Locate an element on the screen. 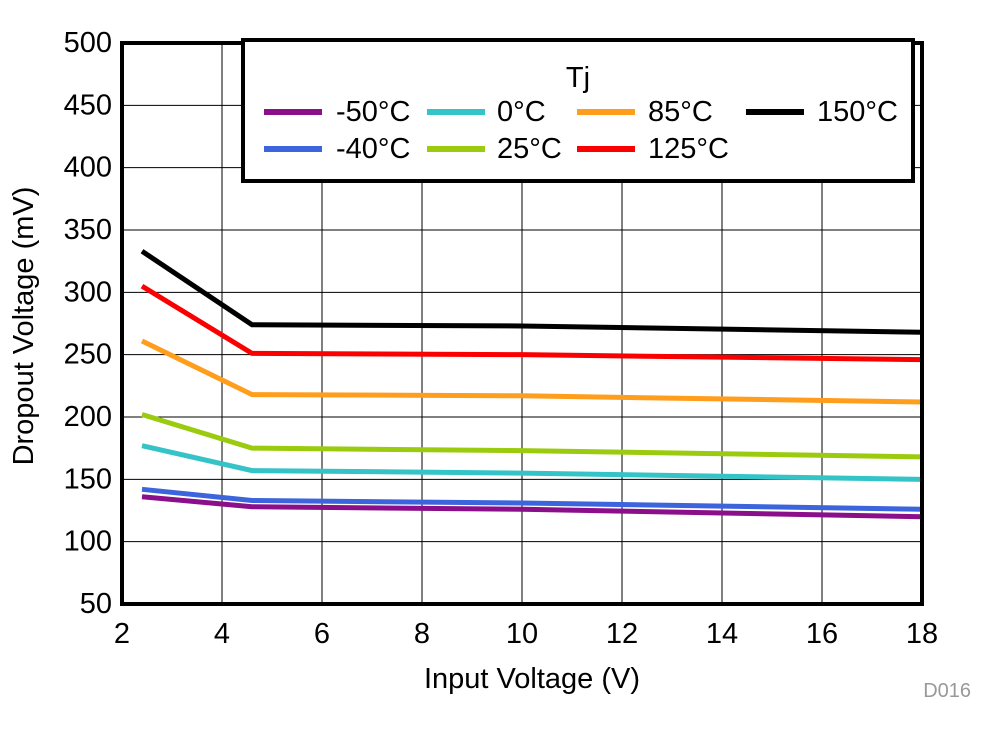 The height and width of the screenshot is (734, 998). x-tick-label: 6 is located at coordinates (322, 634).